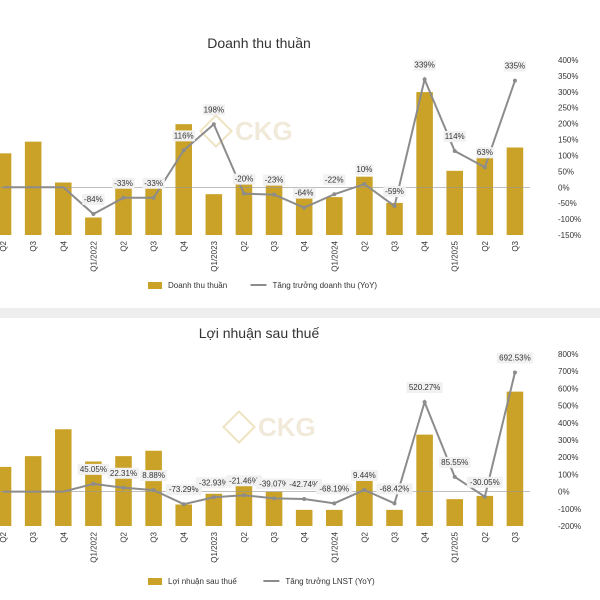 This screenshot has width=600, height=600. What do you see at coordinates (202, 581) in the screenshot?
I see `legend-bar-label: Lợi nhuận sau thuế` at bounding box center [202, 581].